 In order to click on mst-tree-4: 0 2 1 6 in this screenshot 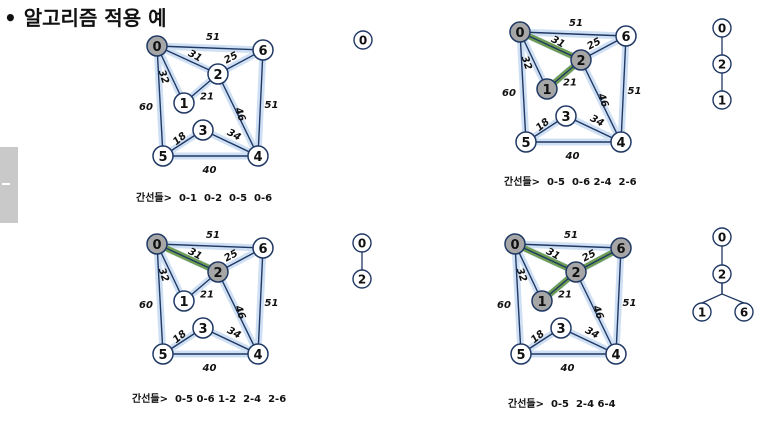, I will do `click(723, 274)`.